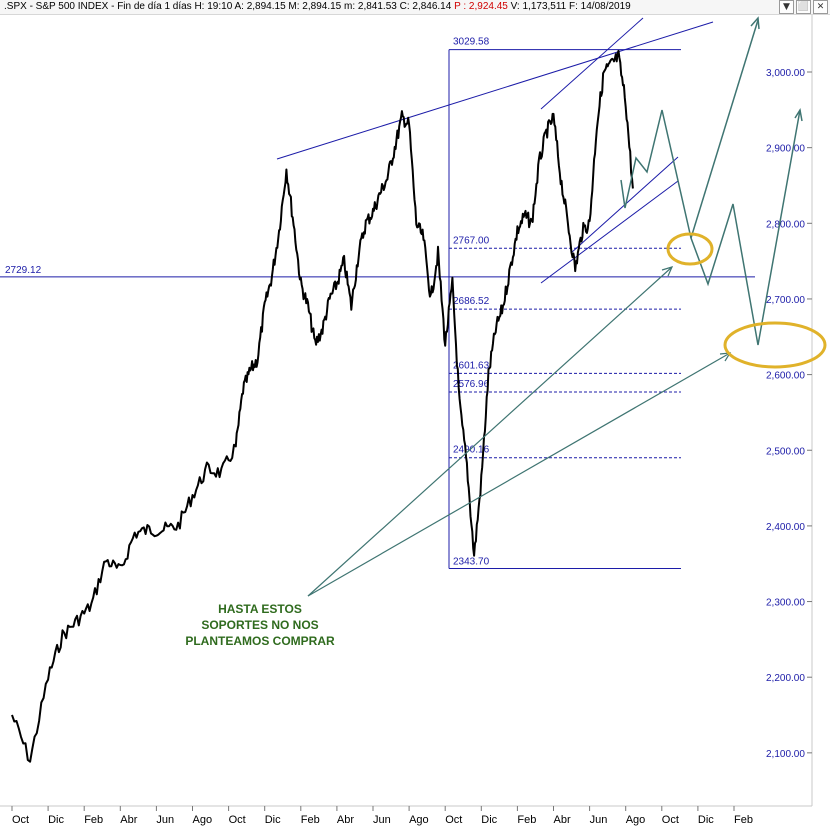 The height and width of the screenshot is (827, 830). Describe the element at coordinates (785, 527) in the screenshot. I see `y-tick-label-6: 2,400.00` at that location.